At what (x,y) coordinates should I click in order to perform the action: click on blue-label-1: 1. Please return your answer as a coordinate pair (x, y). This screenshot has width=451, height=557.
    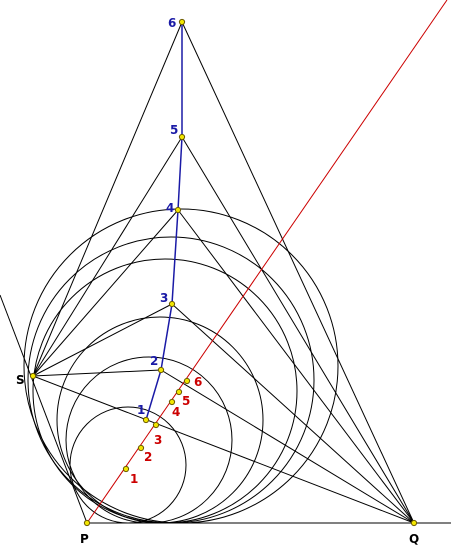
    Looking at the image, I should click on (141, 410).